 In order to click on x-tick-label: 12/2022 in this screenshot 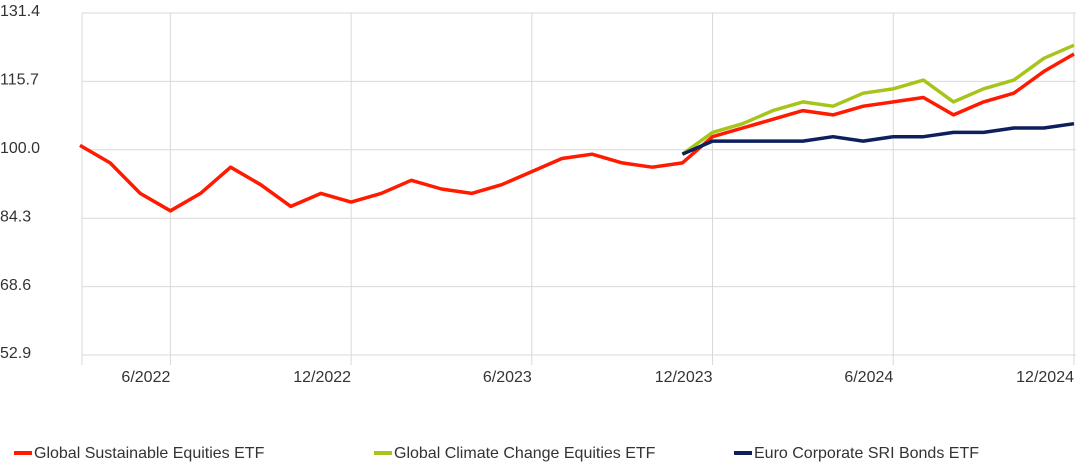, I will do `click(322, 377)`.